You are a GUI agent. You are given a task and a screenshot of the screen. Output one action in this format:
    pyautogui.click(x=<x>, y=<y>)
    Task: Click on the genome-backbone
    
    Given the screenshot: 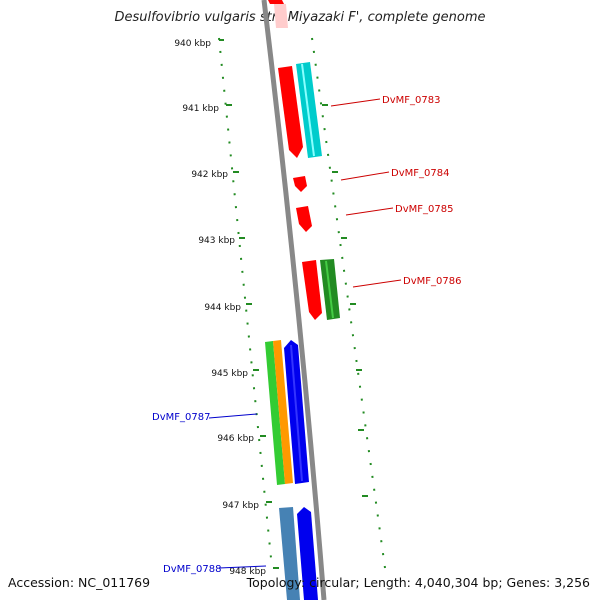 What is the action you would take?
    pyautogui.click(x=294, y=300)
    